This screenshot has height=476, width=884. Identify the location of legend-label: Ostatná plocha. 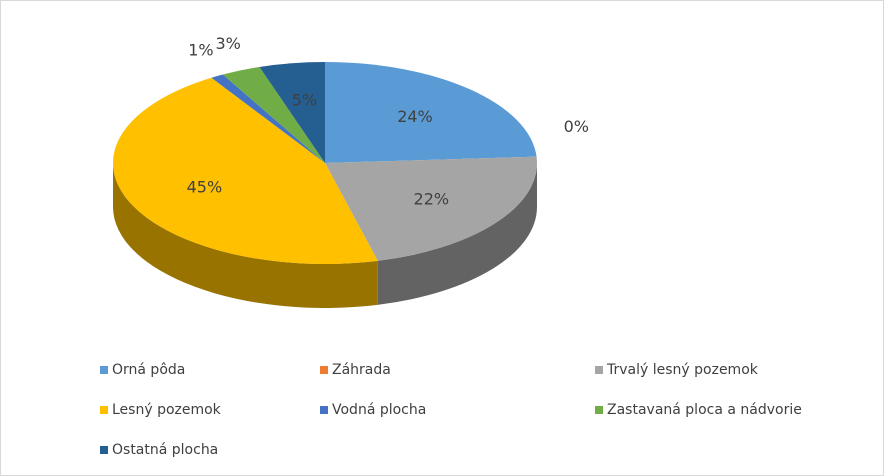
(165, 450).